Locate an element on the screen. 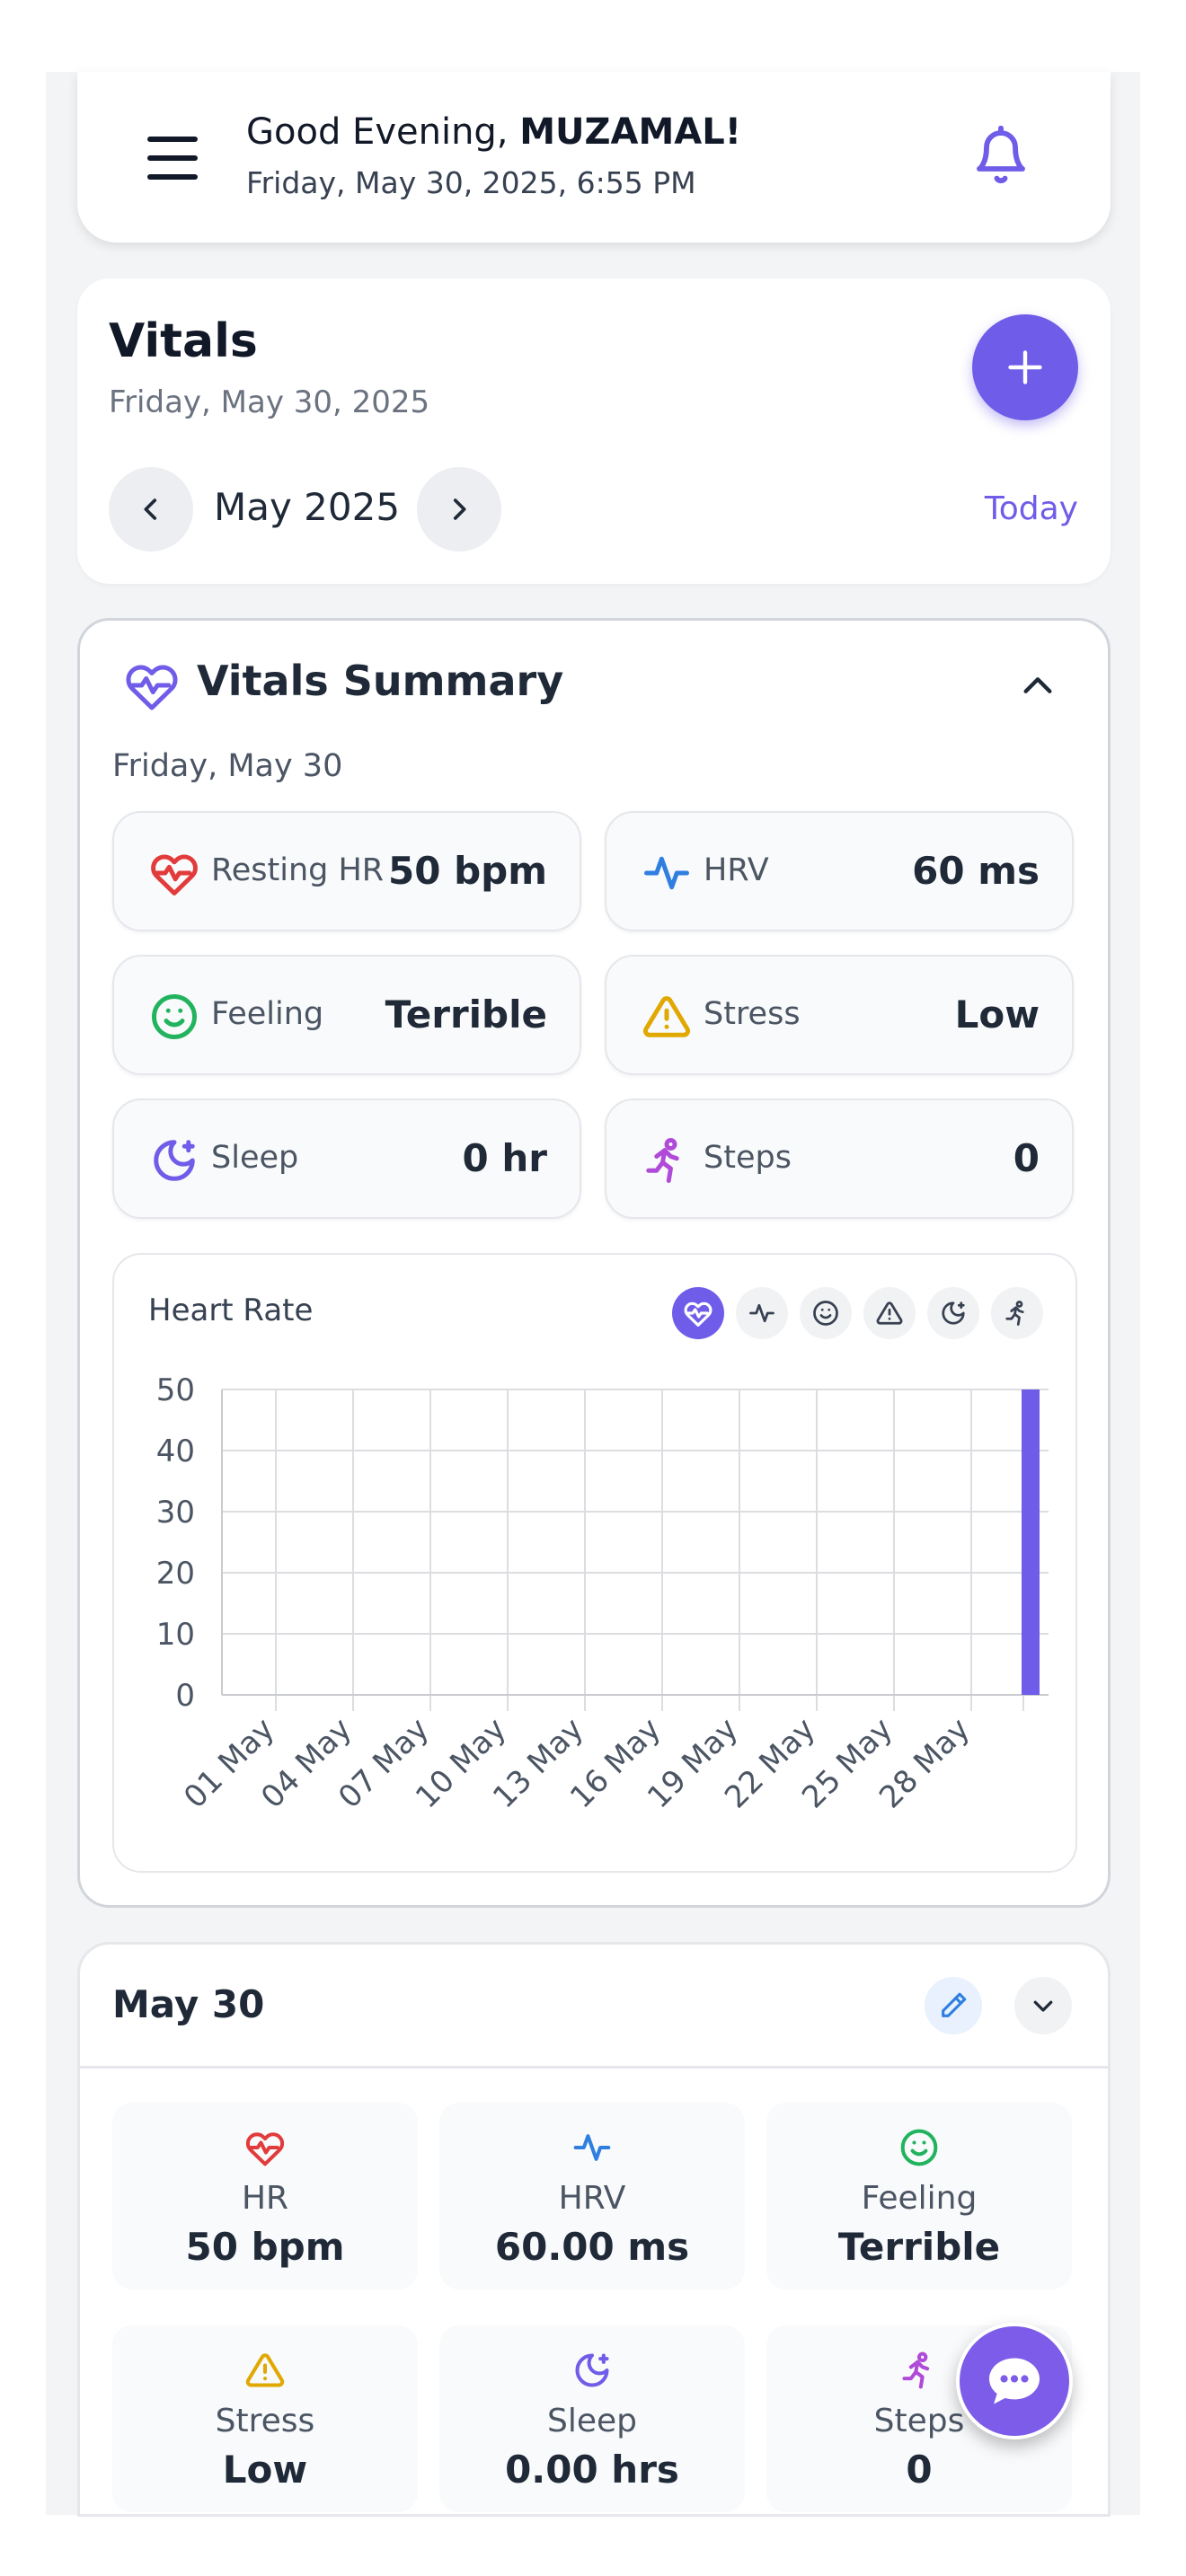  tile-value: 50 bpm is located at coordinates (467, 871).